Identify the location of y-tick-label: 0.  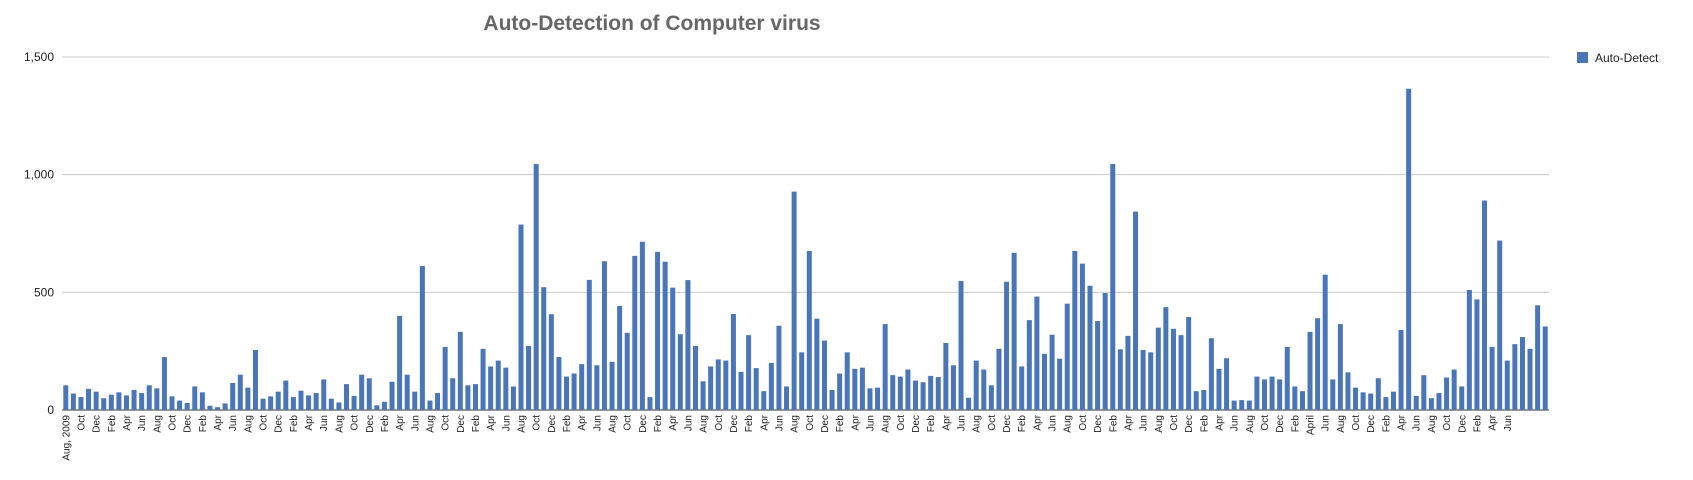
(50, 410).